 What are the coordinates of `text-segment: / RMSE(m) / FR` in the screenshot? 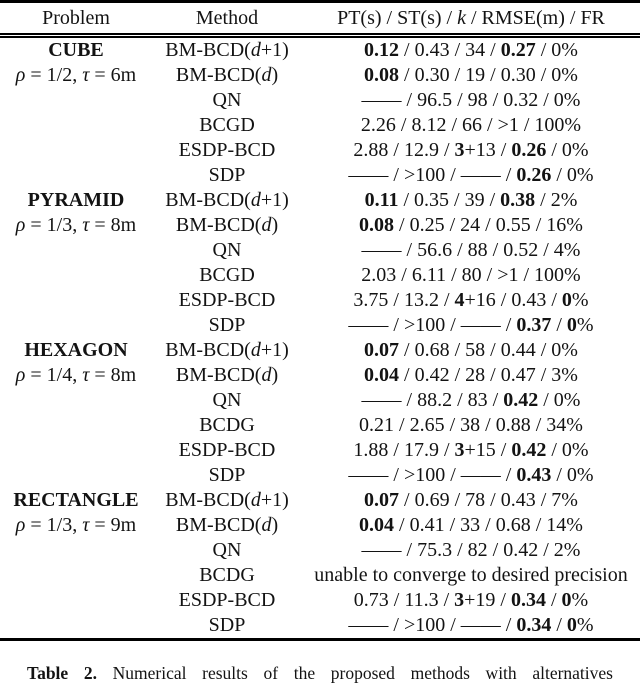 It's located at (535, 17).